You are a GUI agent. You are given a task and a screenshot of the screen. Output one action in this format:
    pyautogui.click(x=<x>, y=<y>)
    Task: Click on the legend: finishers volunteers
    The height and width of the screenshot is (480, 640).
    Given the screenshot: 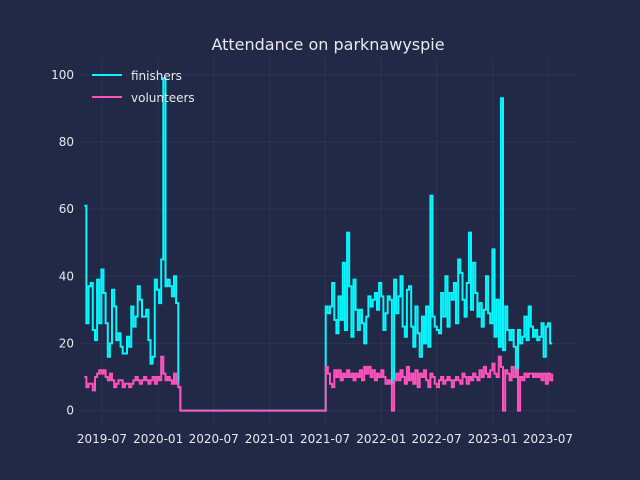 What is the action you would take?
    pyautogui.click(x=143, y=87)
    